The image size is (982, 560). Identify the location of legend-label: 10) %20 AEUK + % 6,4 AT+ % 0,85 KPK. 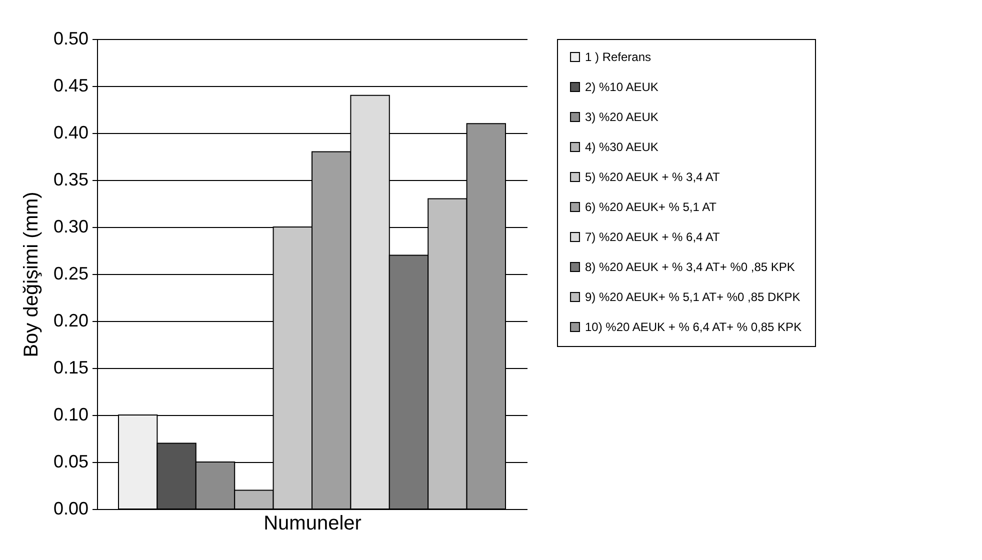
(693, 327).